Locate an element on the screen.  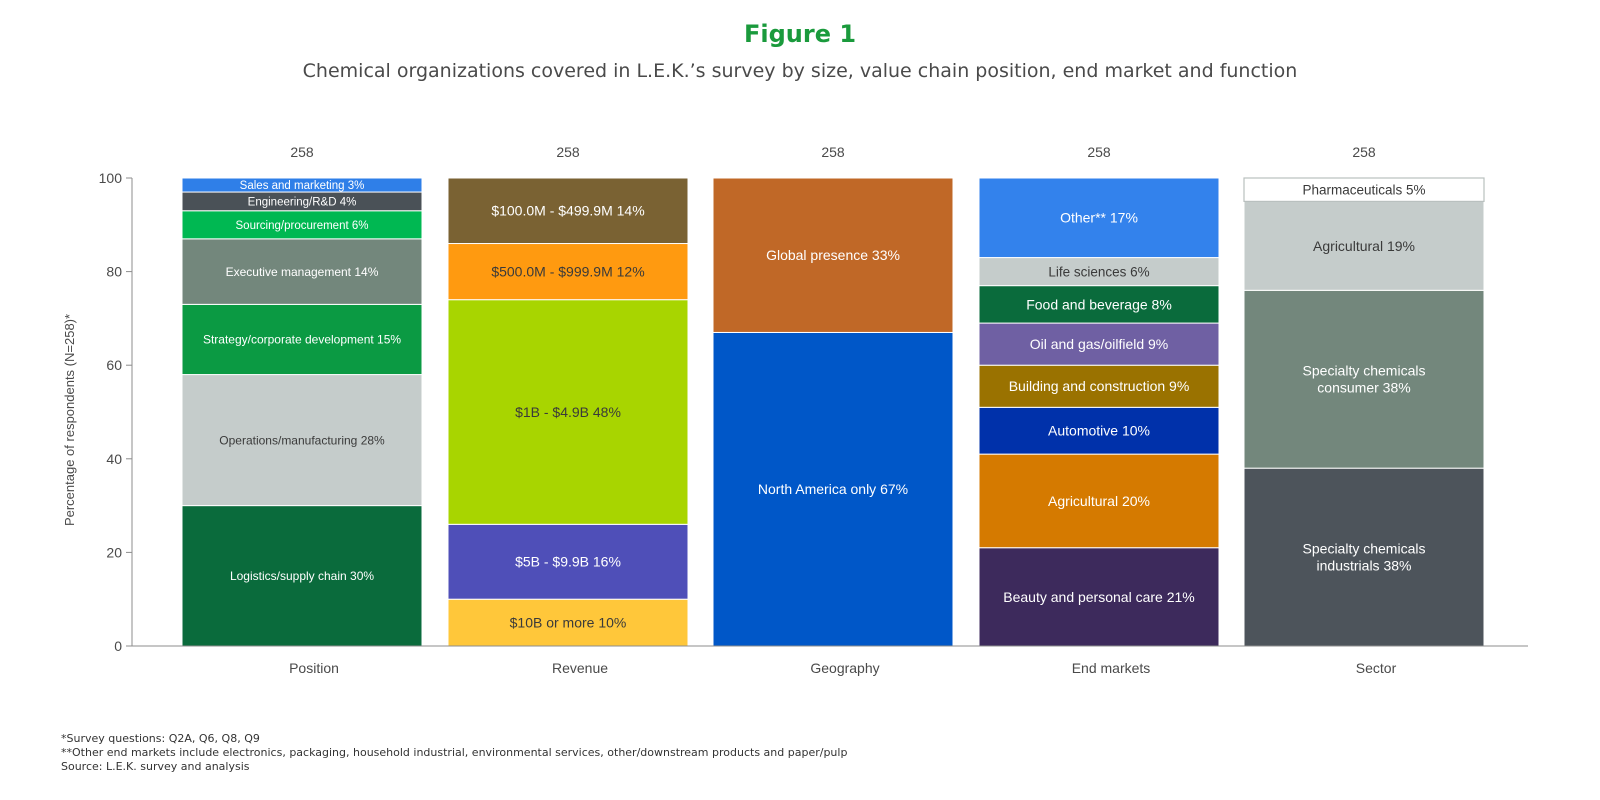
bar-segment-label: Sales and marketing 3% is located at coordinates (302, 186).